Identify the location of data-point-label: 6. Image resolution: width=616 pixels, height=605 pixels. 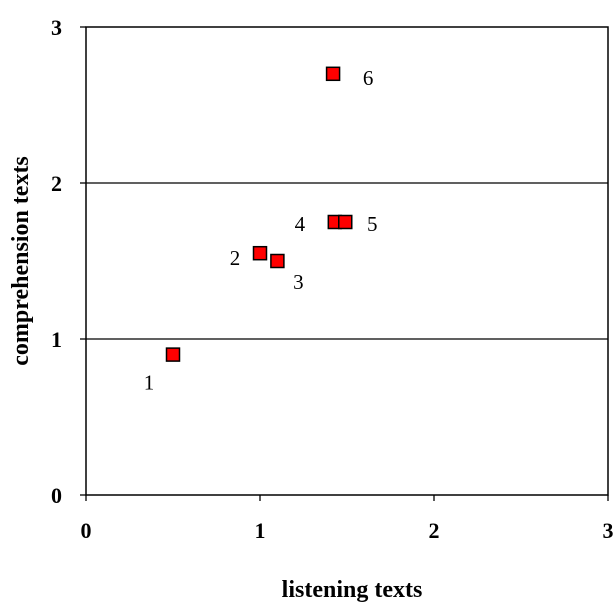
(368, 78).